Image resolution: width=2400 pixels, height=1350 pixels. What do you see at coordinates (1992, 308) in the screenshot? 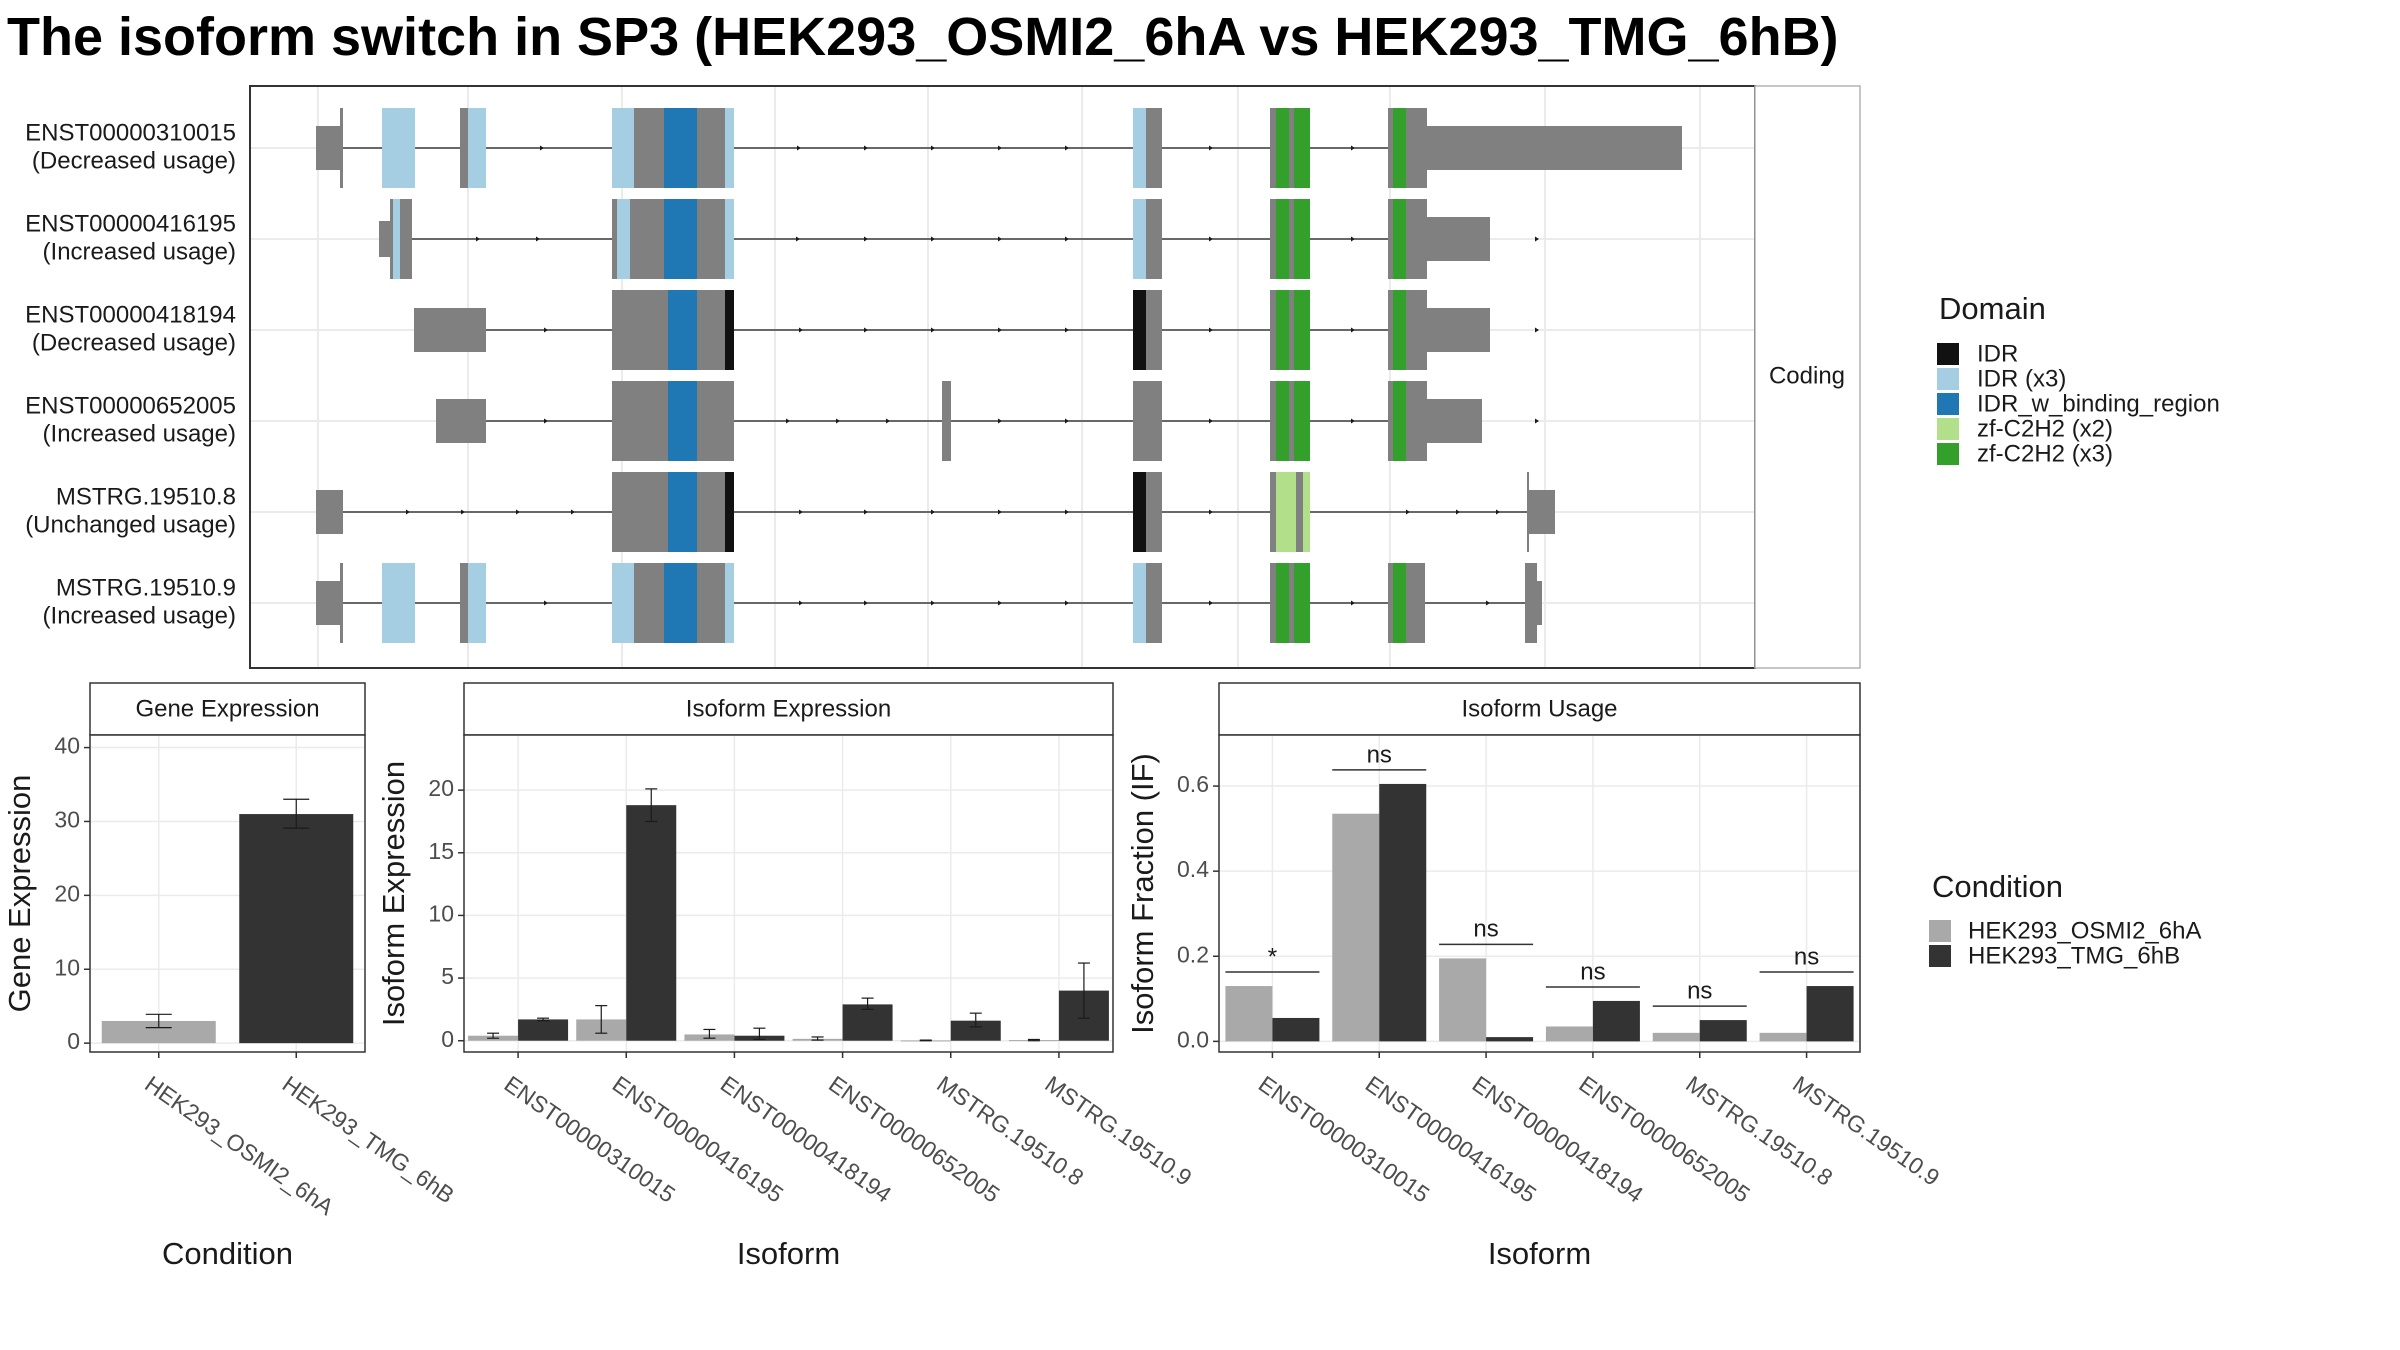
I see `domain-legend-title: Domain` at bounding box center [1992, 308].